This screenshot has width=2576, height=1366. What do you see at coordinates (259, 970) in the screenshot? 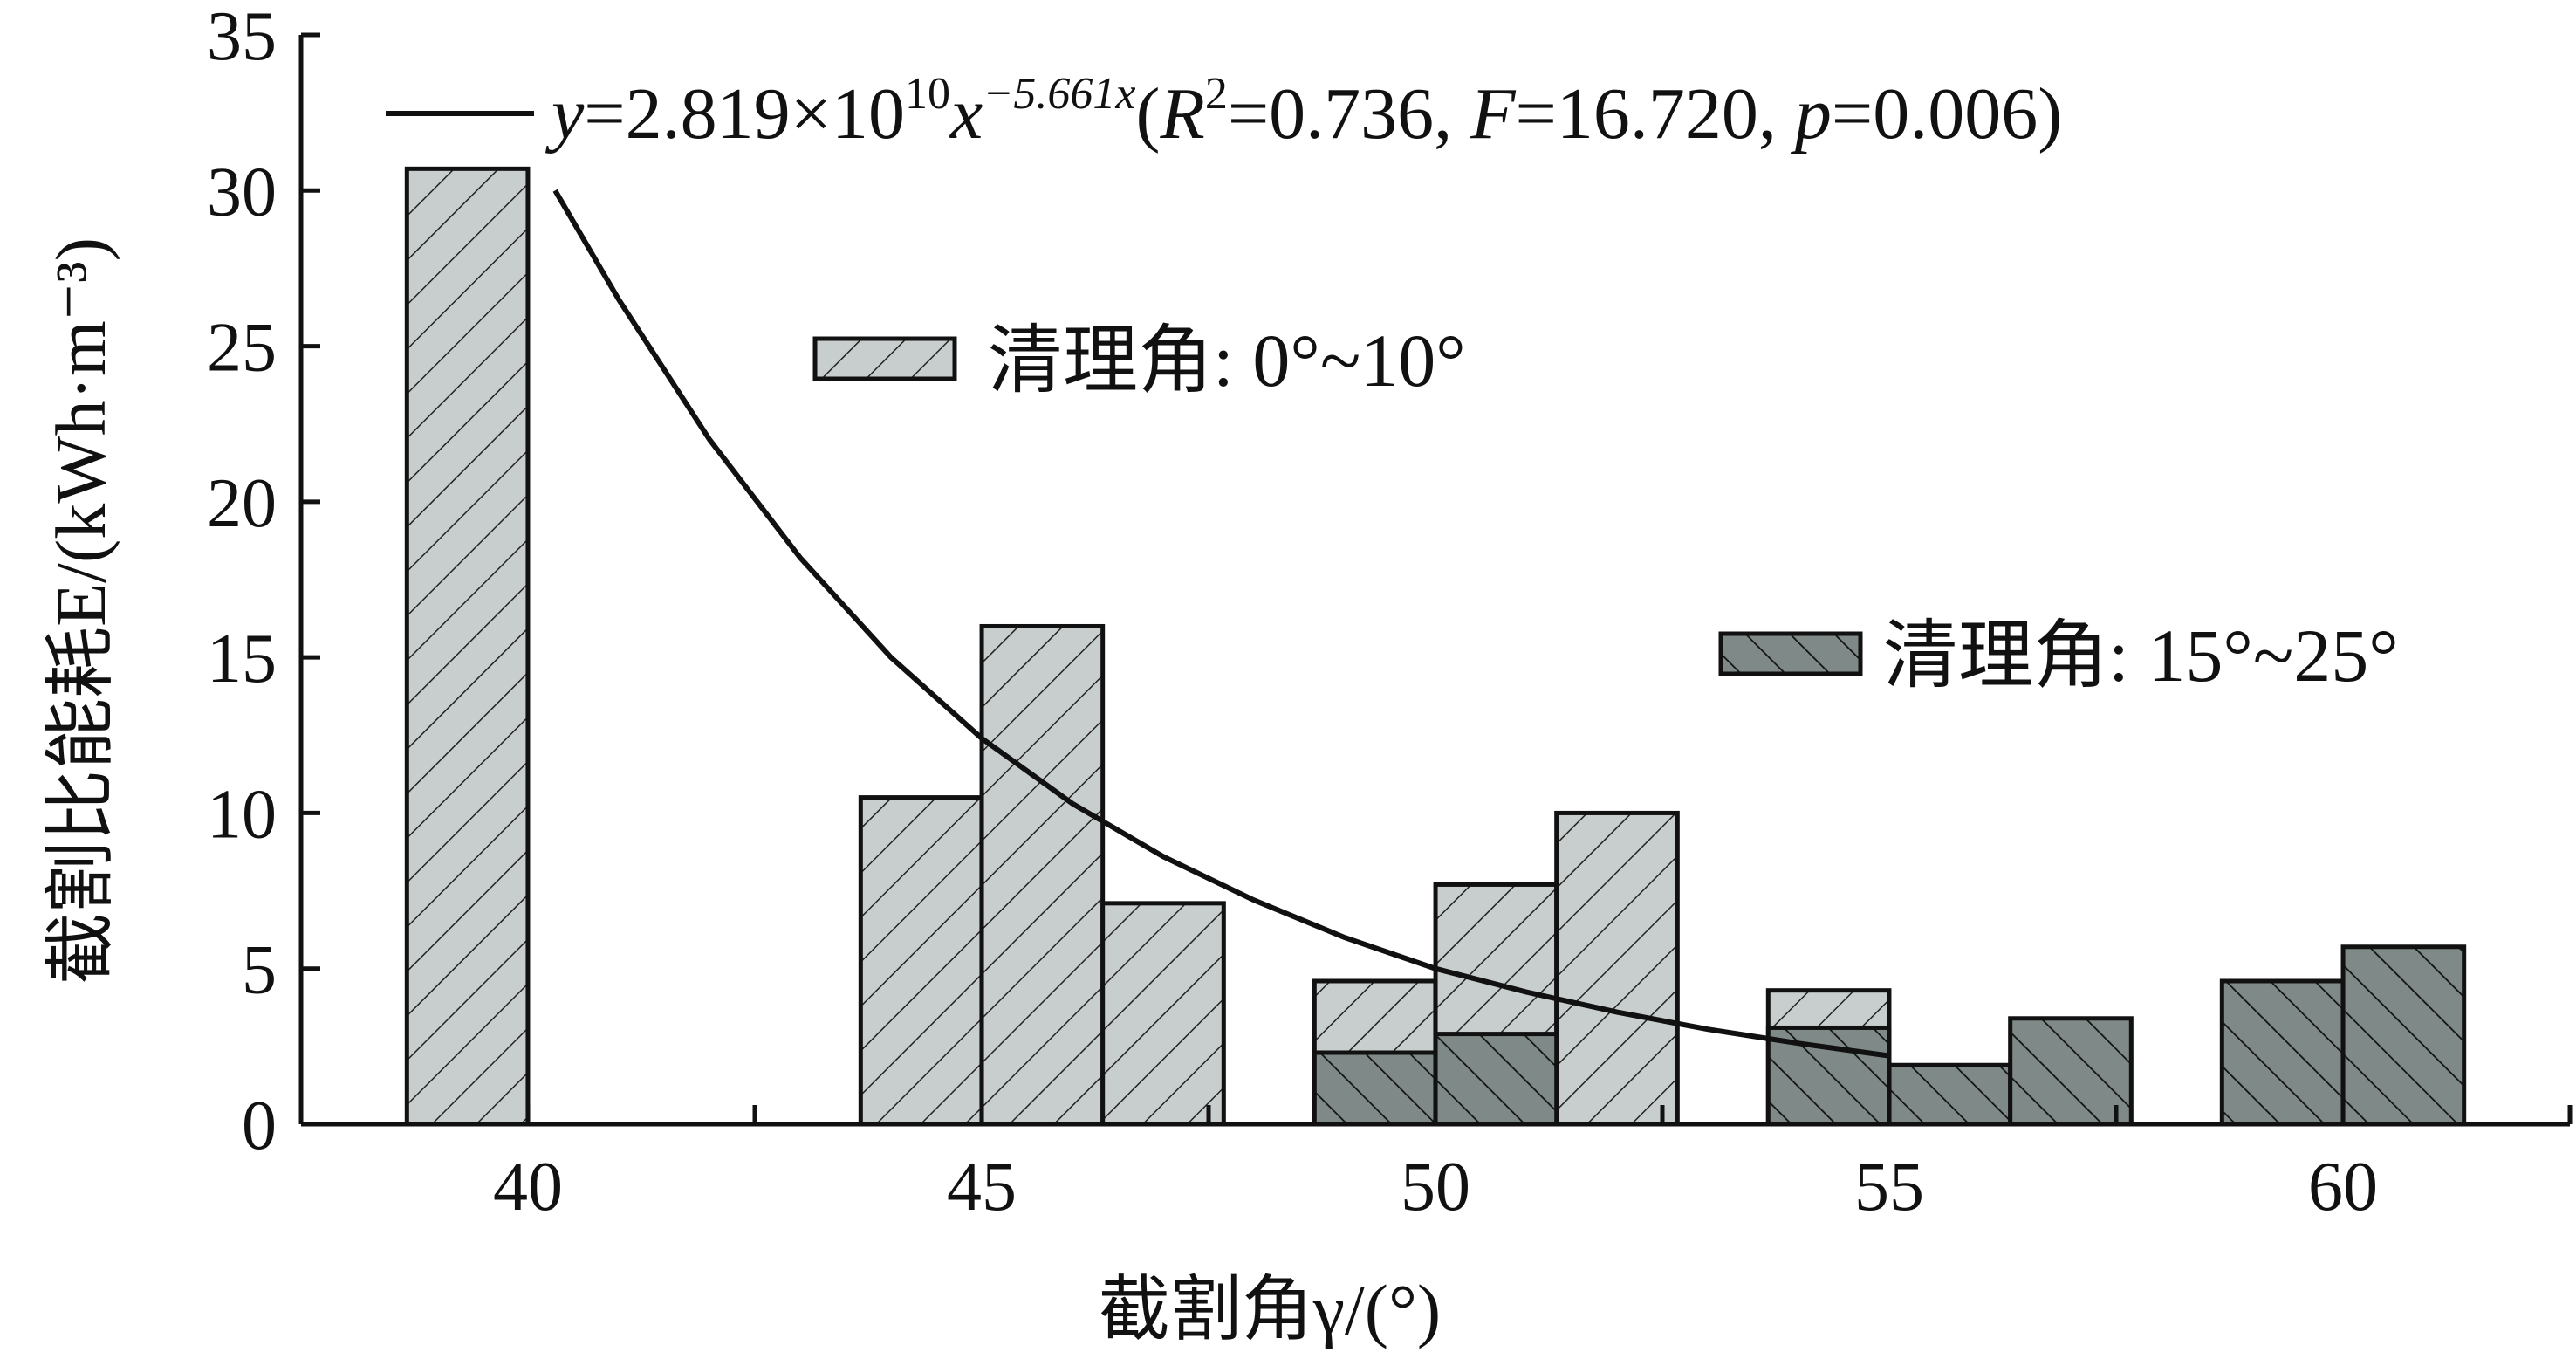
I see `y-tick-label-5: 5` at bounding box center [259, 970].